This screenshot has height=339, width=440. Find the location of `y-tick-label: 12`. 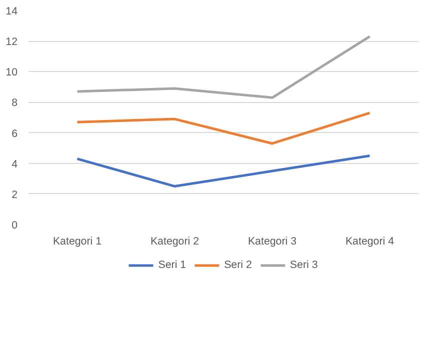

y-tick-label: 12 is located at coordinates (12, 42).